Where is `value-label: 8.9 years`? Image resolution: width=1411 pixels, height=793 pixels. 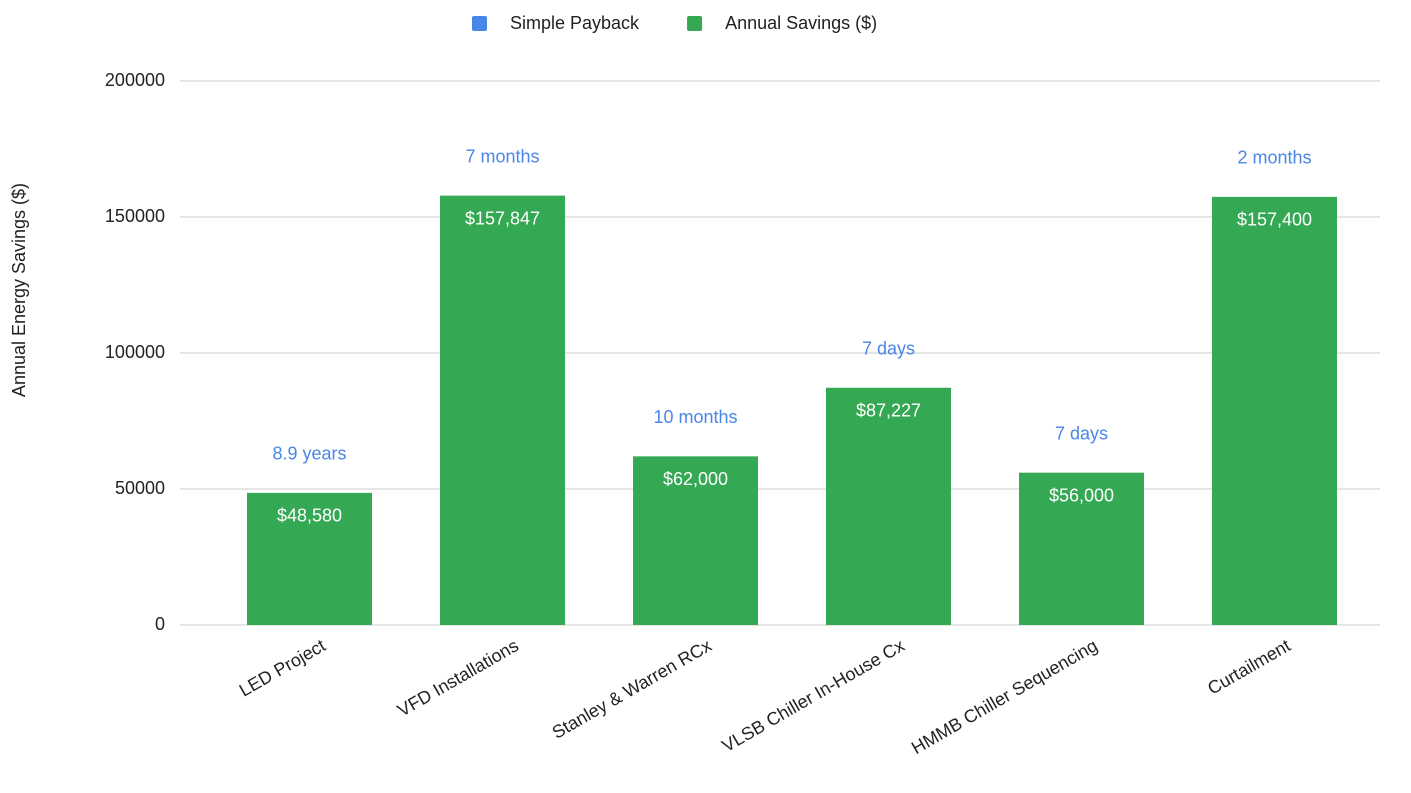
value-label: 8.9 years is located at coordinates (309, 454).